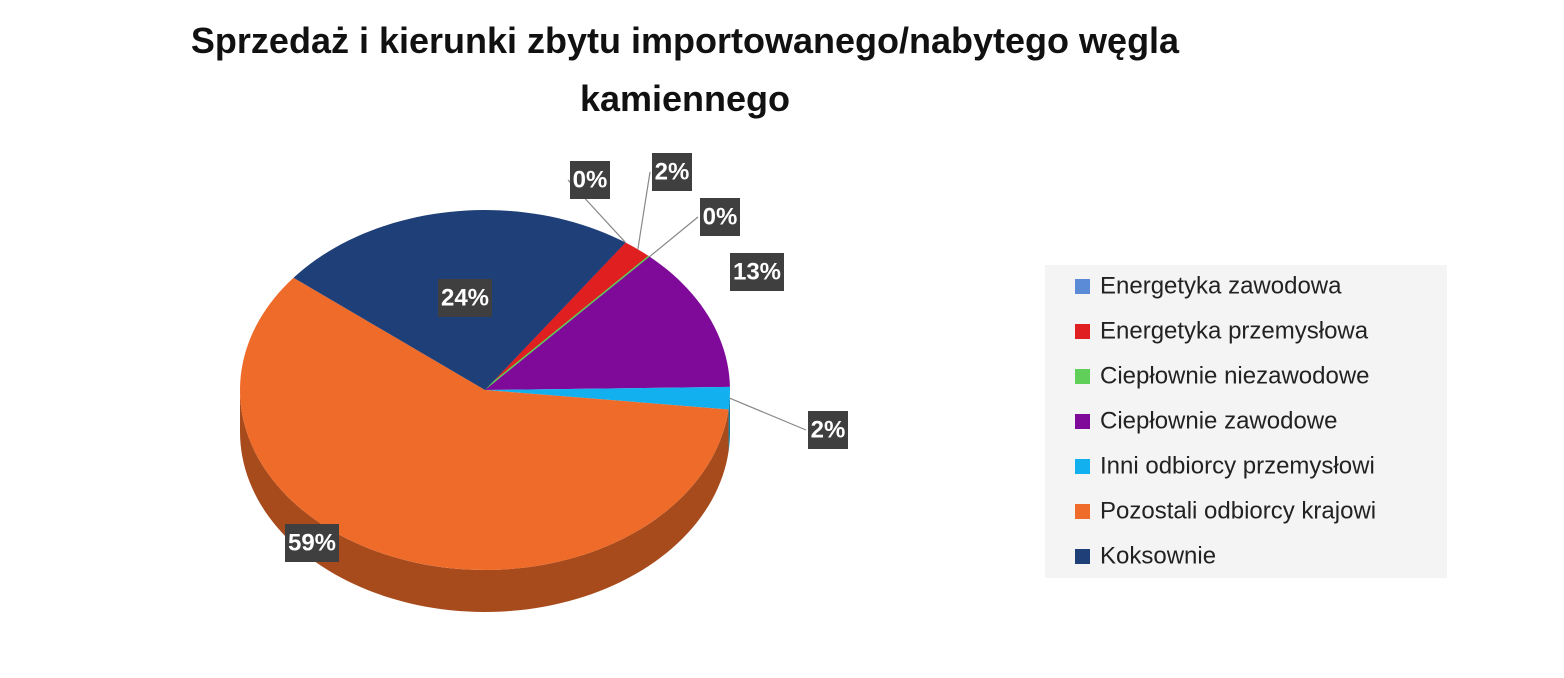 This screenshot has width=1564, height=678. I want to click on legend-box, so click(1246, 421).